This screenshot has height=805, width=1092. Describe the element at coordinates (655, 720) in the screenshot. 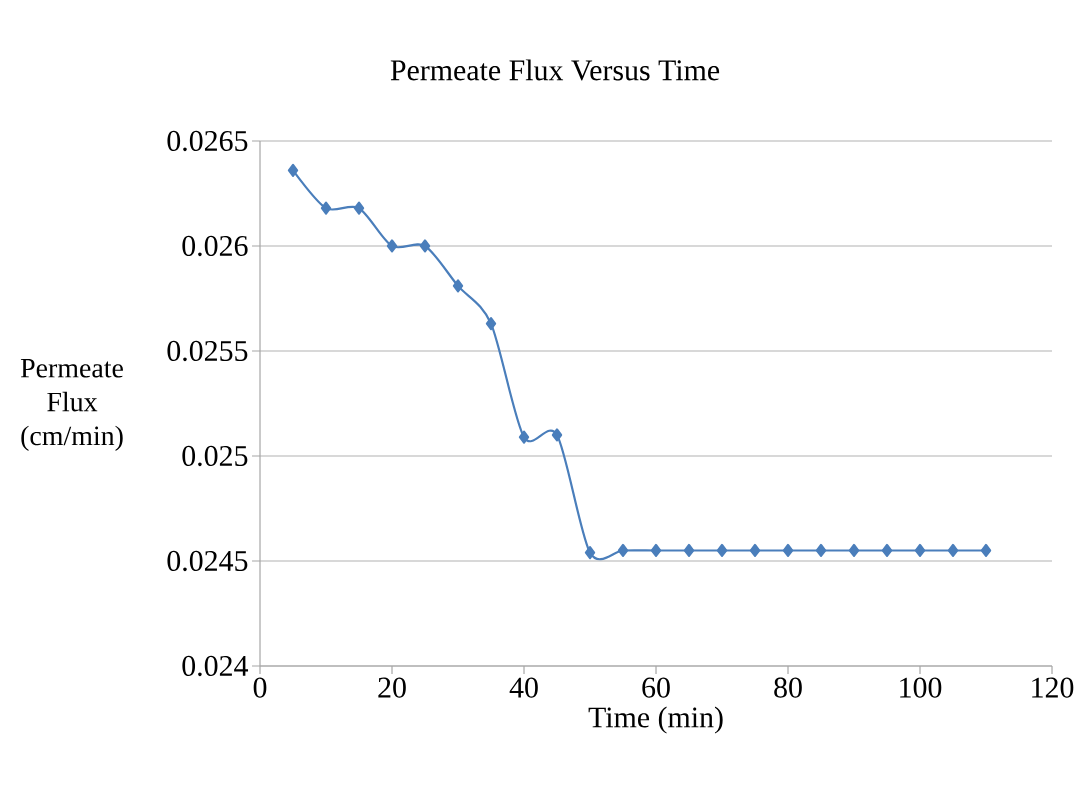

I see `x-axis-title: Time (min)` at that location.